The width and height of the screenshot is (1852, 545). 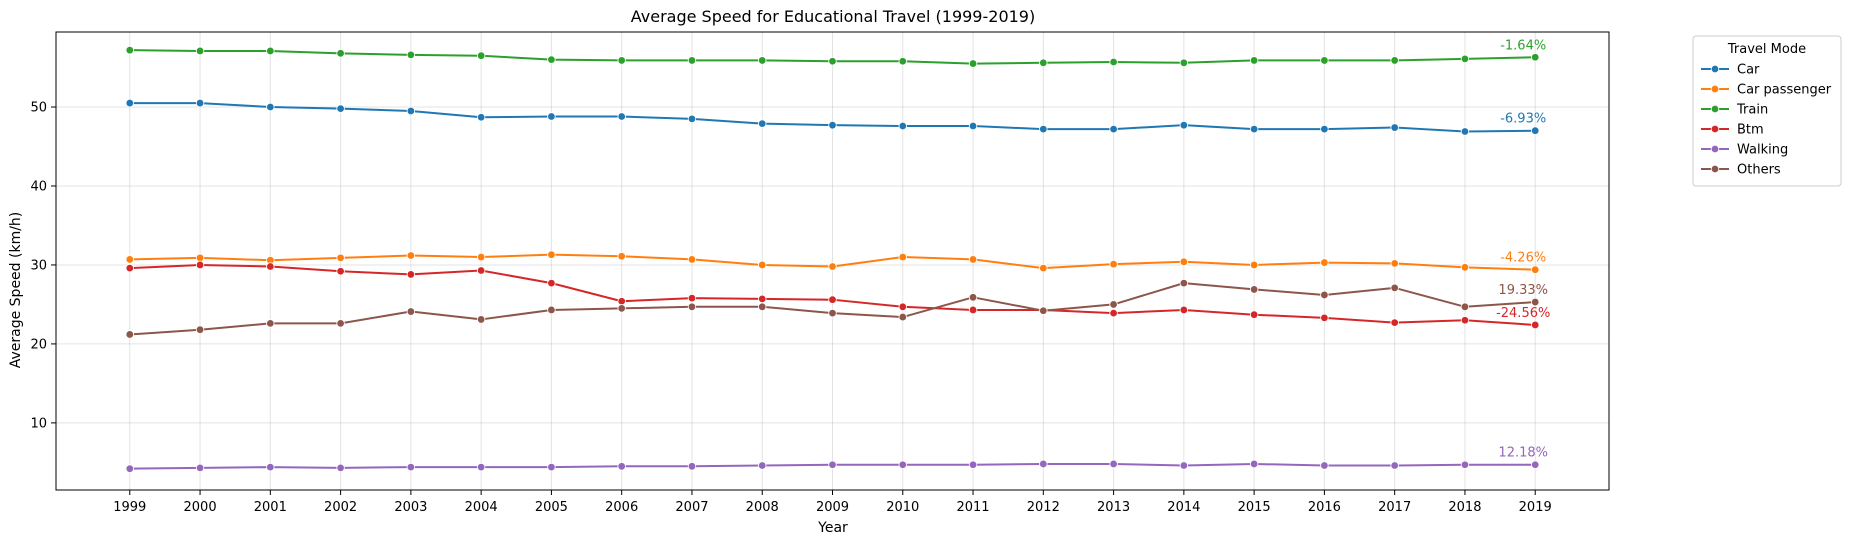 What do you see at coordinates (38, 186) in the screenshot?
I see `y-tick-label: 40` at bounding box center [38, 186].